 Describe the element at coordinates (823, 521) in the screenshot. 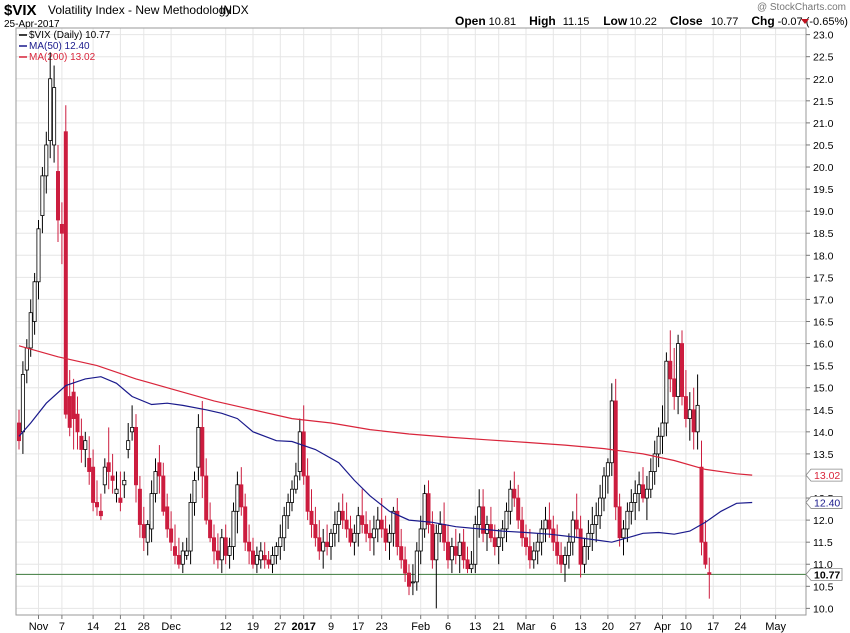

I see `y-tick-label: 12.0` at that location.